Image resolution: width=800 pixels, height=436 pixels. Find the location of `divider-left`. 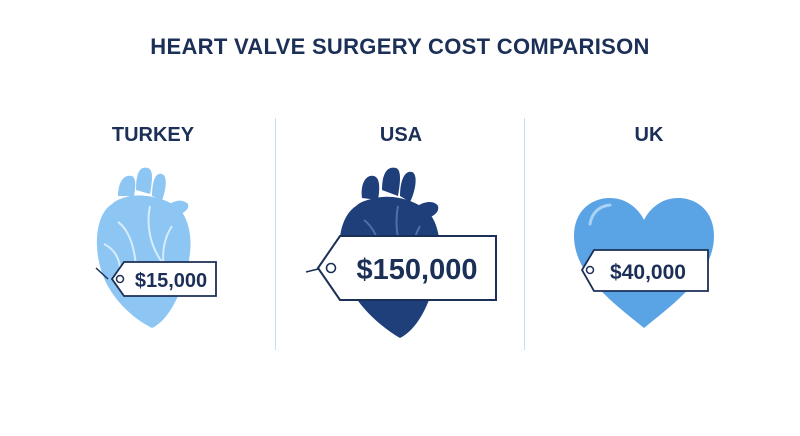

divider-left is located at coordinates (275, 234).